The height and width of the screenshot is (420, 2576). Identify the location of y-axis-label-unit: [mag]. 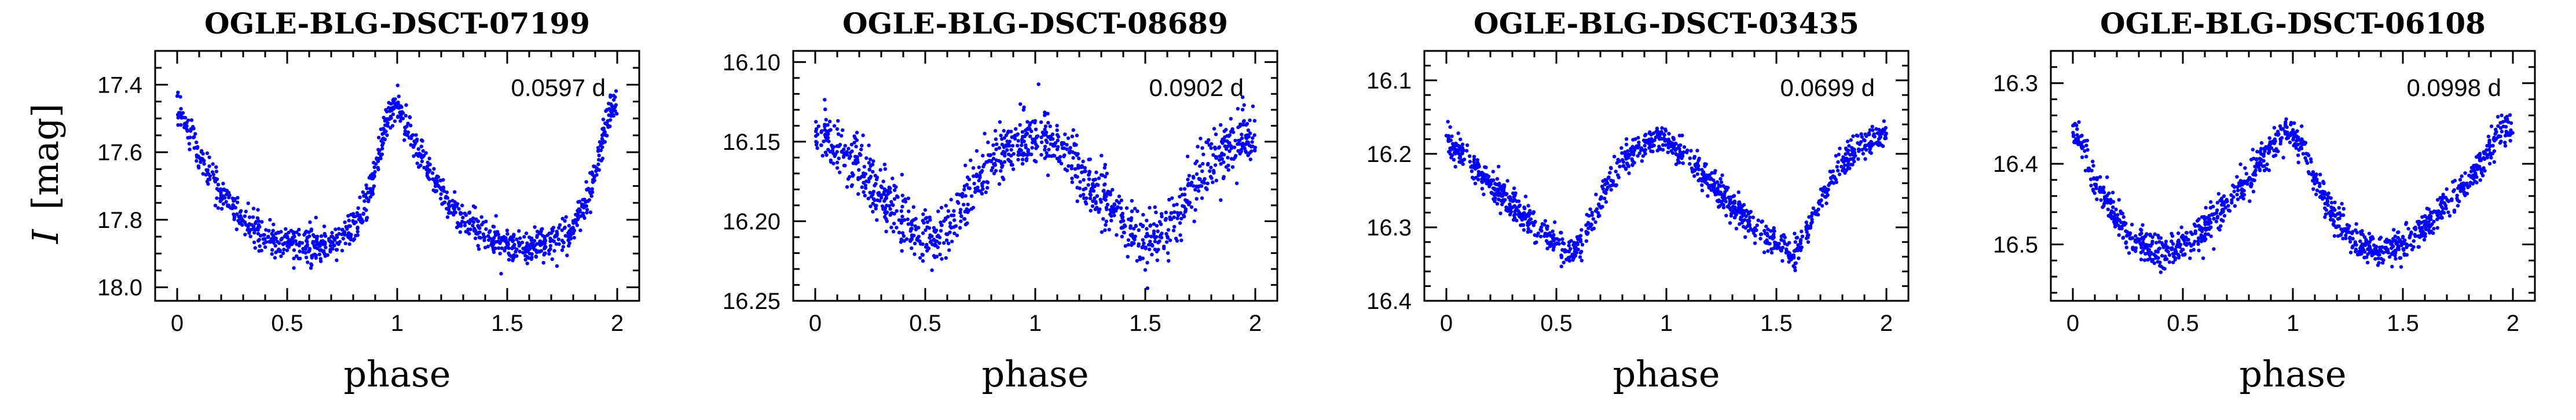
(45, 157).